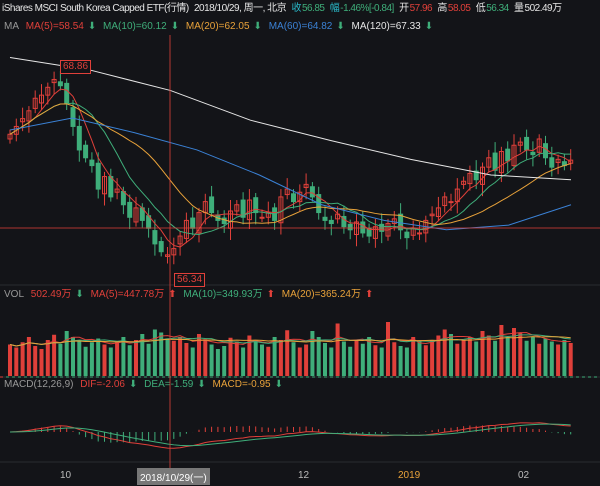  I want to click on high-marker: 68.86, so click(76, 67).